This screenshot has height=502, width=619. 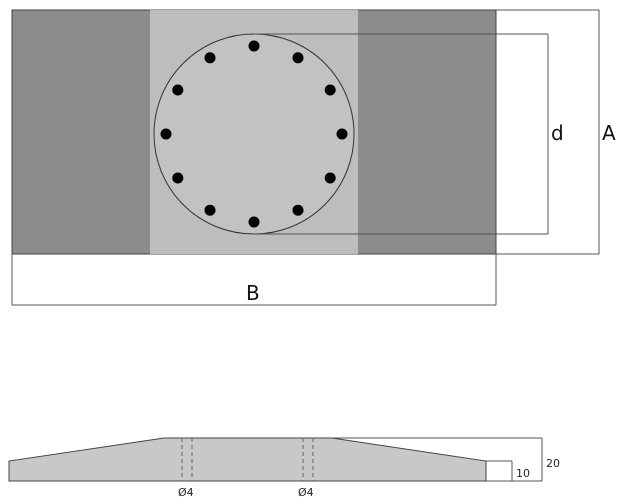 I want to click on side-profile, so click(x=247, y=459).